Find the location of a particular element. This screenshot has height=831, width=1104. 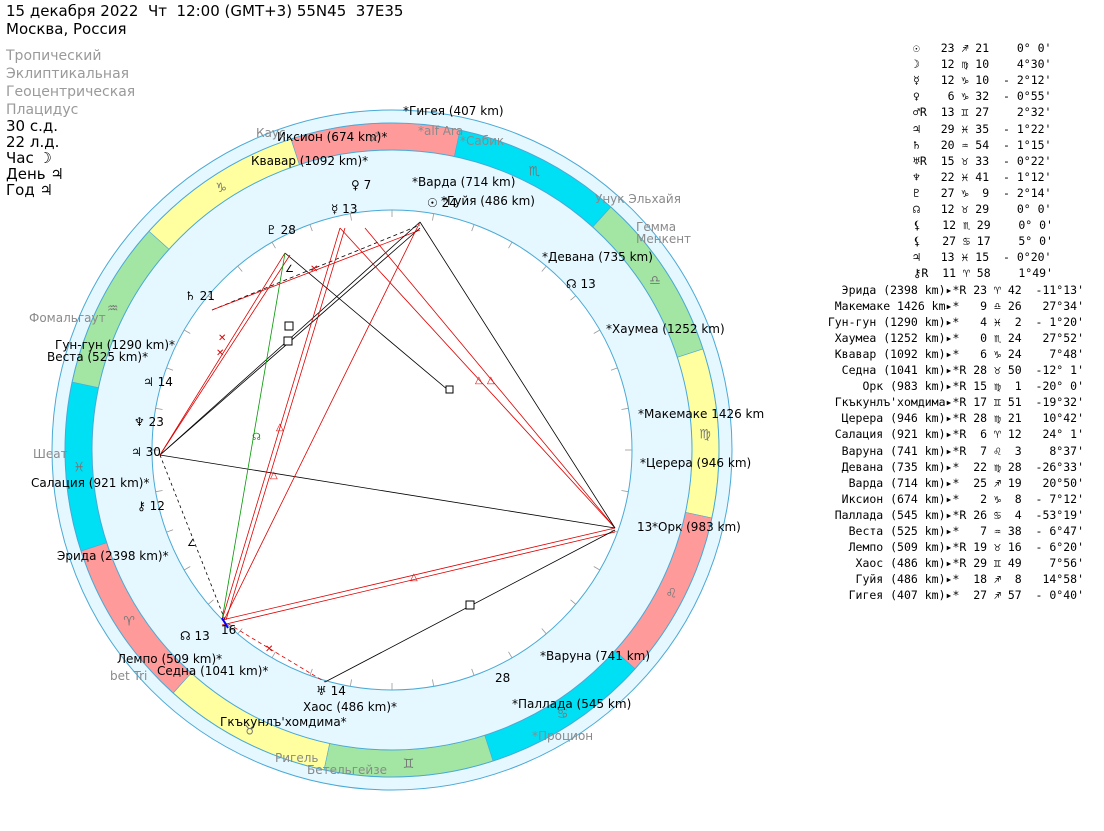

asteroid-row: Лемпо (509 km)▸*R 19 ♉ 16 - 6°20' is located at coordinates (966, 547).